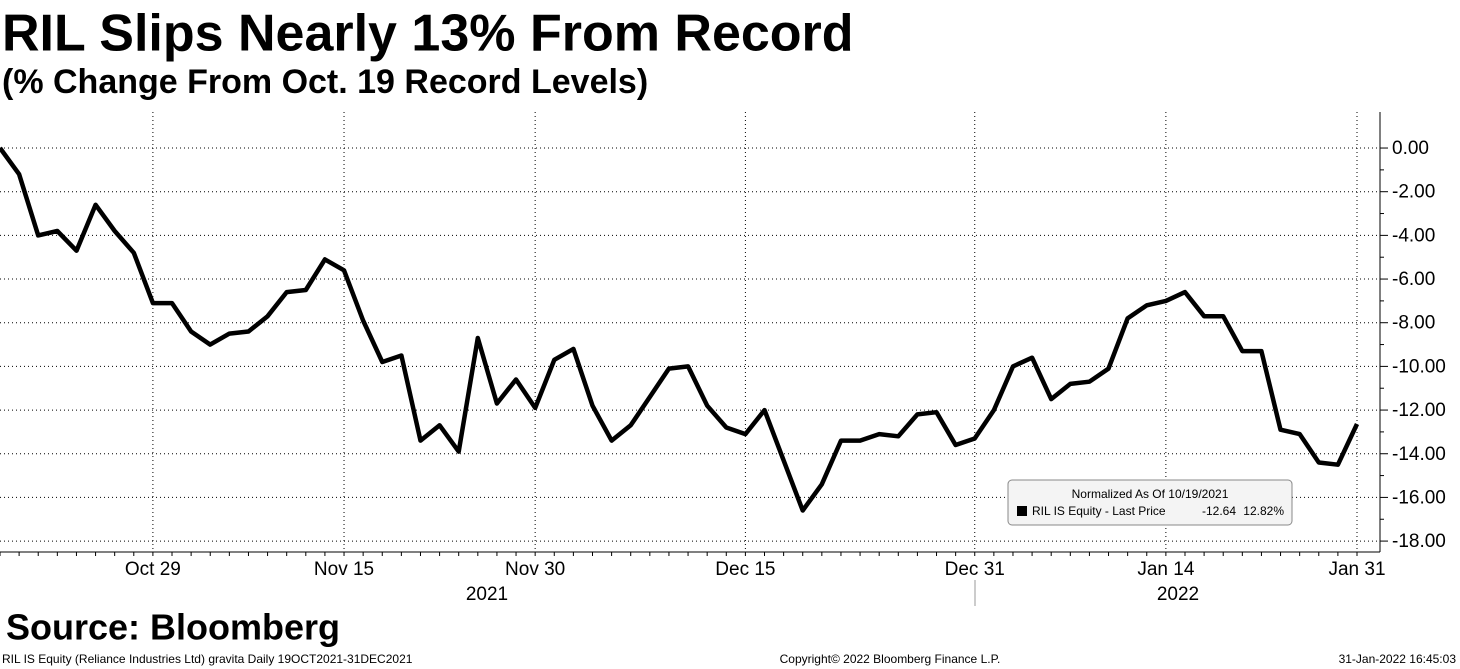  I want to click on x-tick-label: Dec 15, so click(745, 569).